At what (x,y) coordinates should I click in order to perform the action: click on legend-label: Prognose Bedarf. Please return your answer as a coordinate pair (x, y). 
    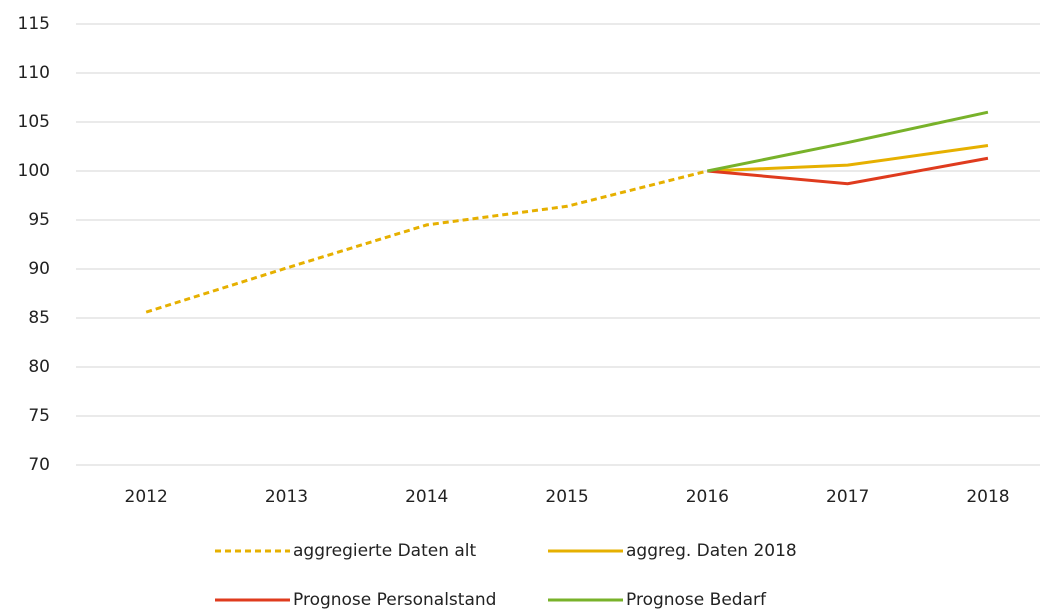
    Looking at the image, I should click on (696, 600).